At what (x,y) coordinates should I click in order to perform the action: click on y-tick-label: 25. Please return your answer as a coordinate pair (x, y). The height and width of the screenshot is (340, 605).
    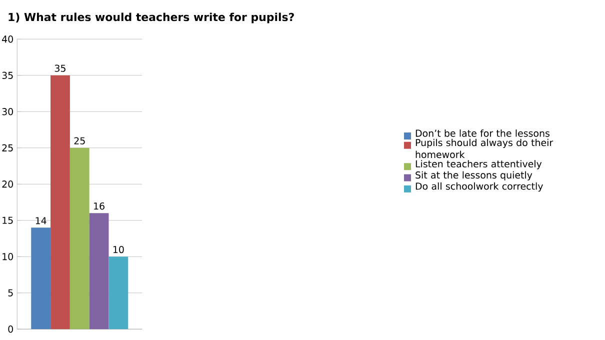
    Looking at the image, I should click on (7, 148).